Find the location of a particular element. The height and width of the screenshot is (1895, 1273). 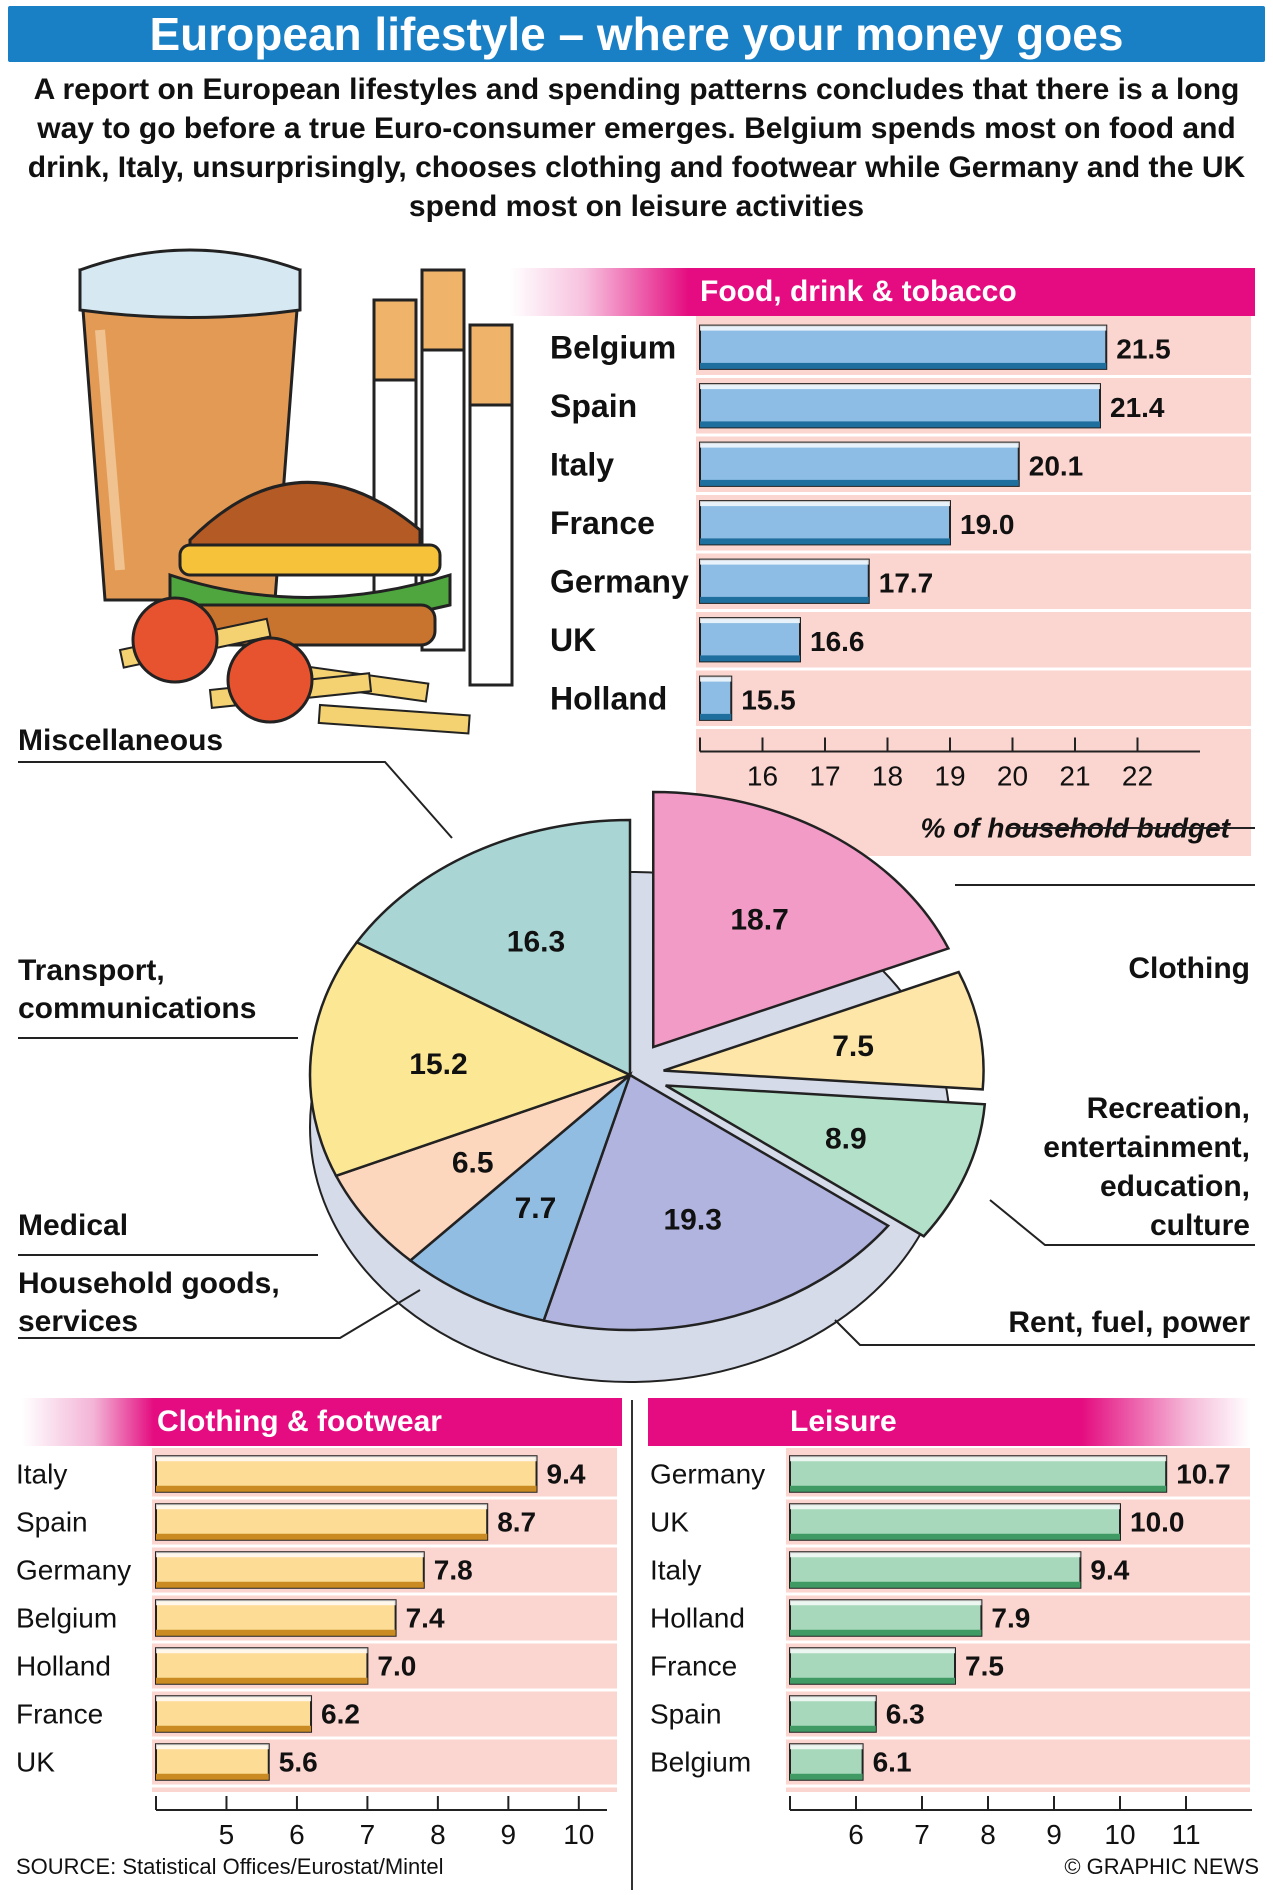

tick-label: 17 is located at coordinates (824, 776).